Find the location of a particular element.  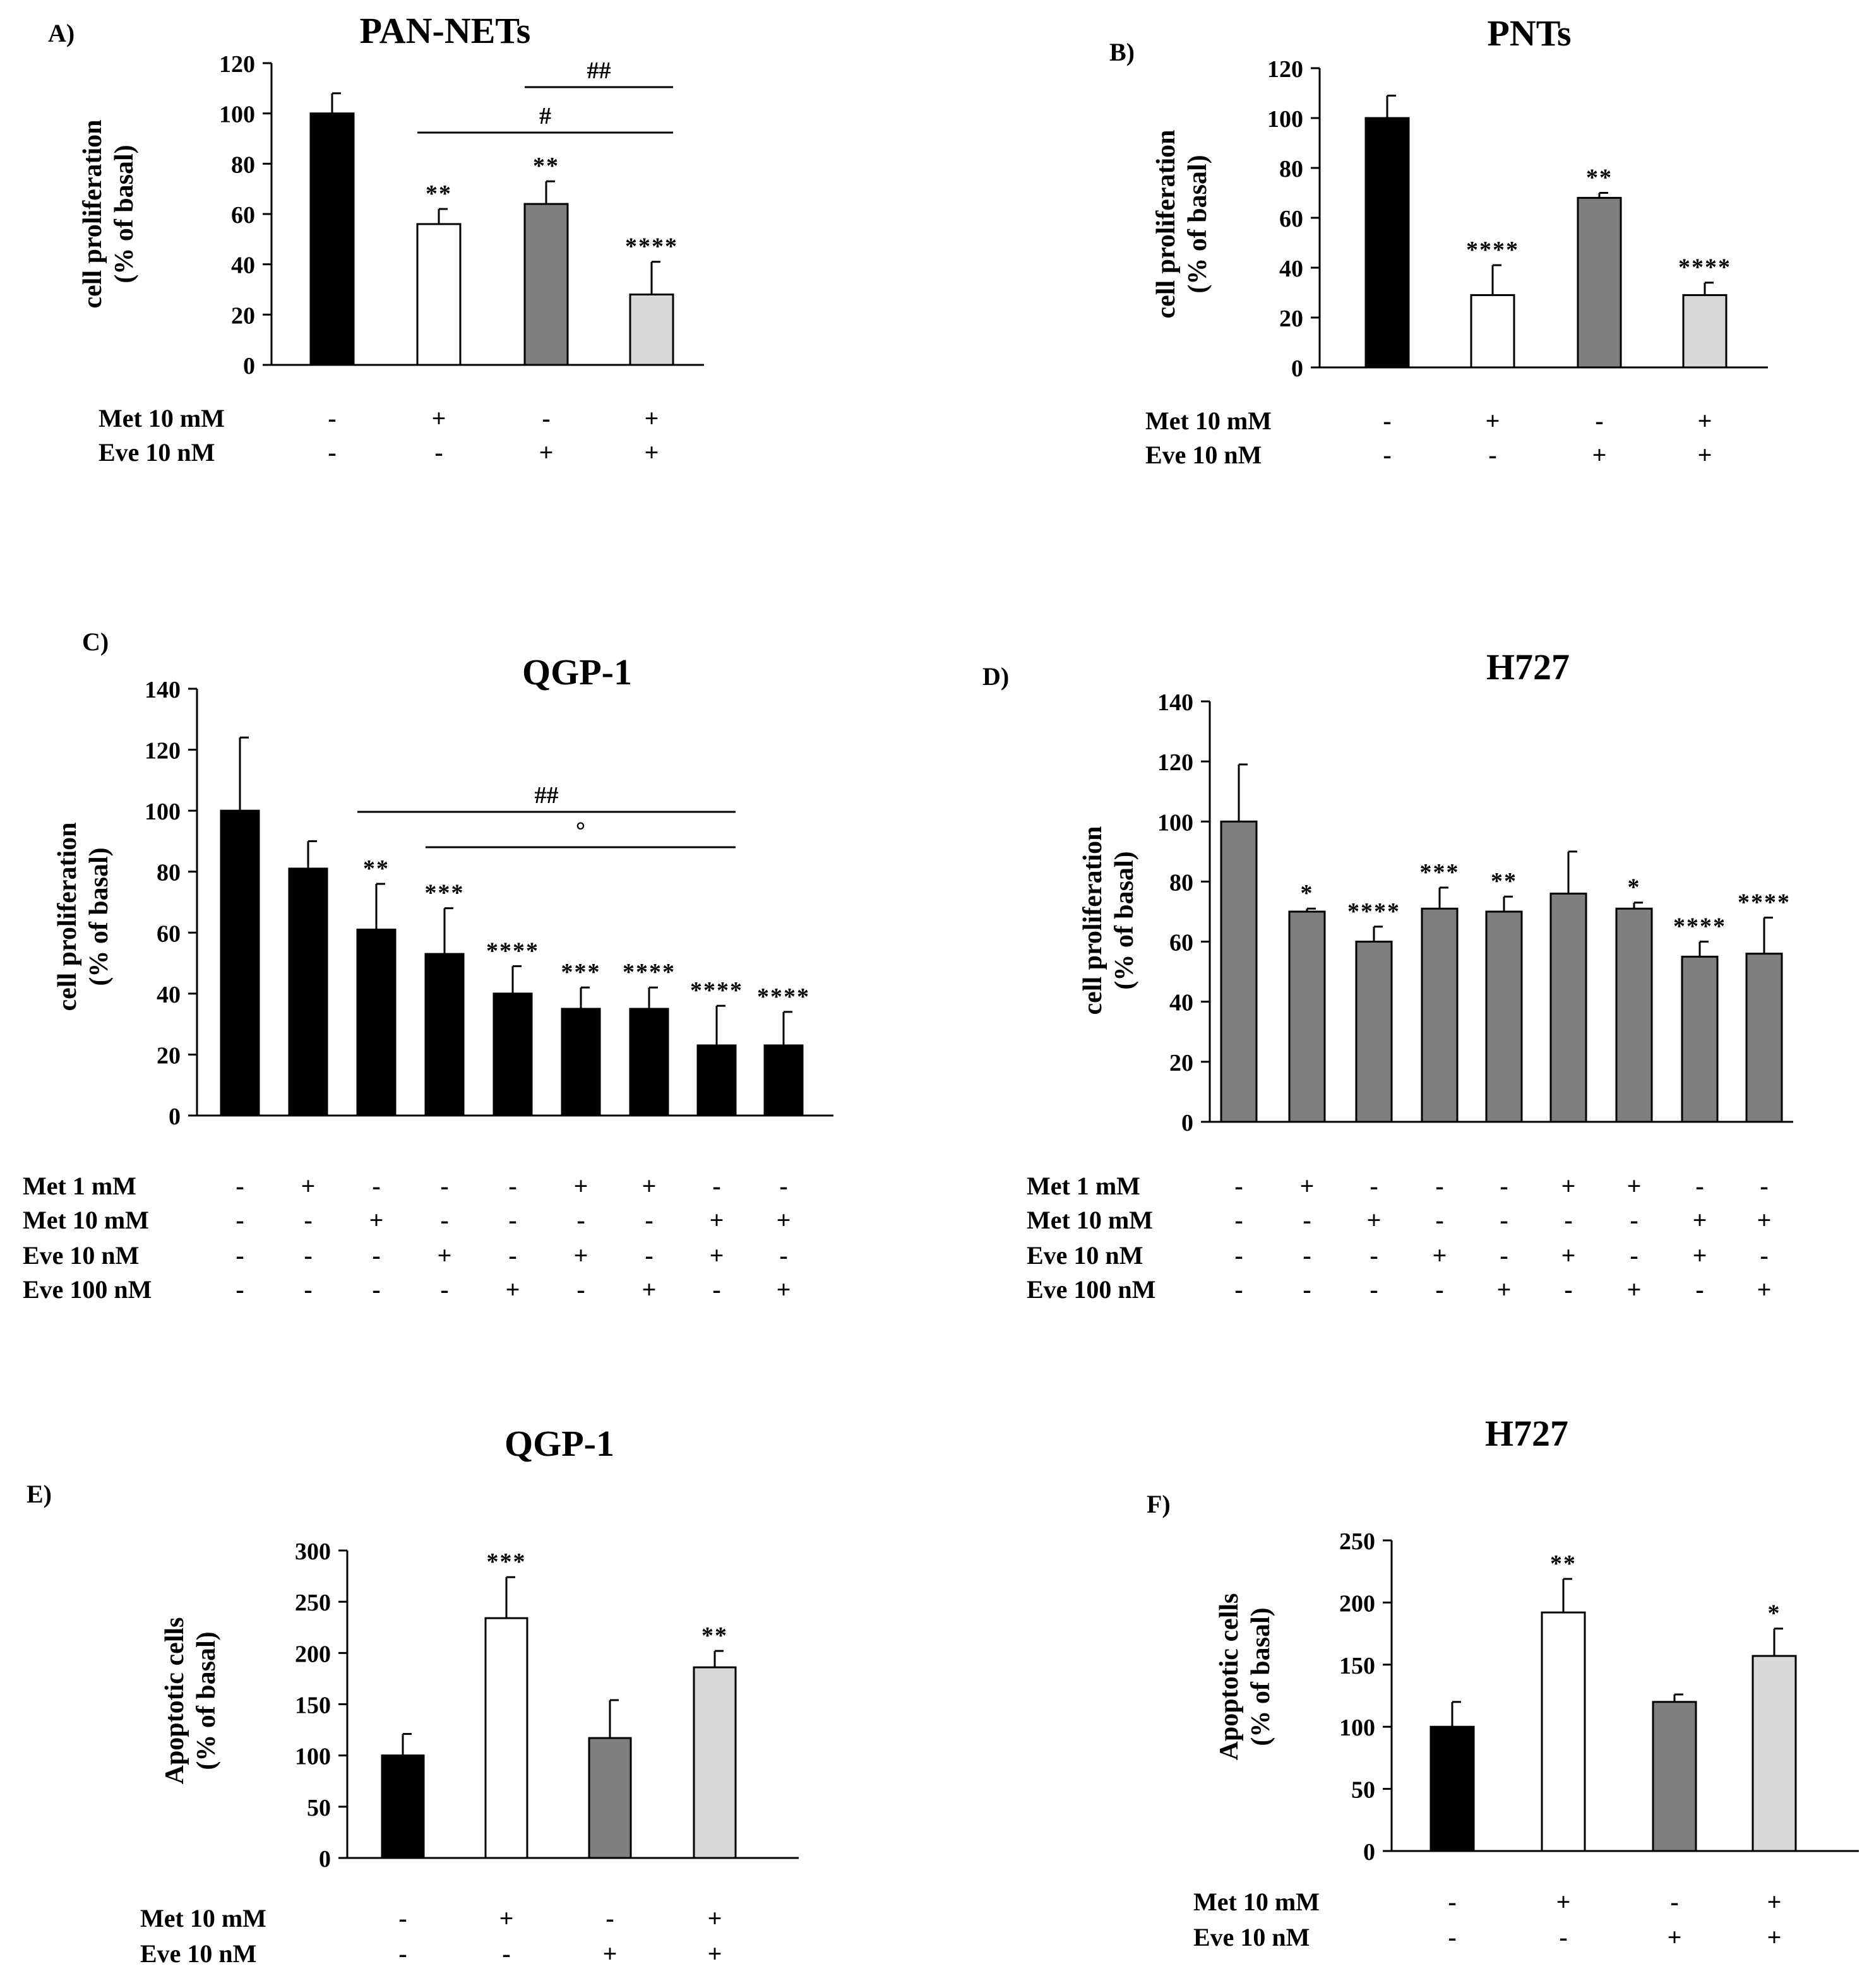

y-tick-label: 150 is located at coordinates (313, 1706).